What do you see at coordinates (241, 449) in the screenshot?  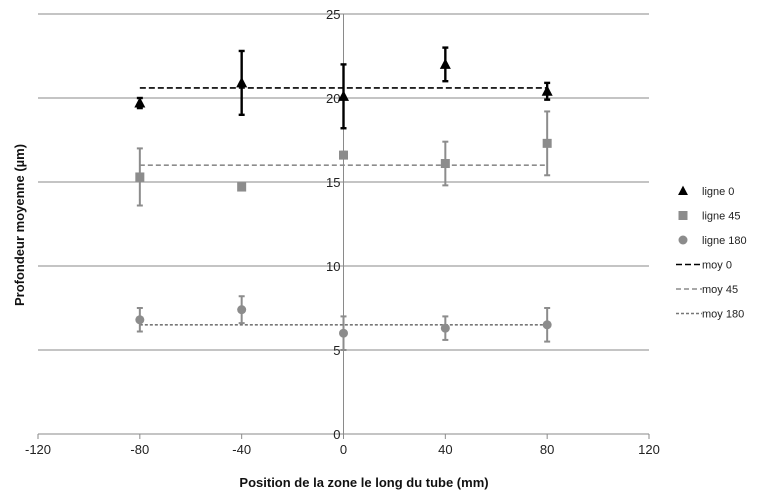 I see `x-tick-label: -40` at bounding box center [241, 449].